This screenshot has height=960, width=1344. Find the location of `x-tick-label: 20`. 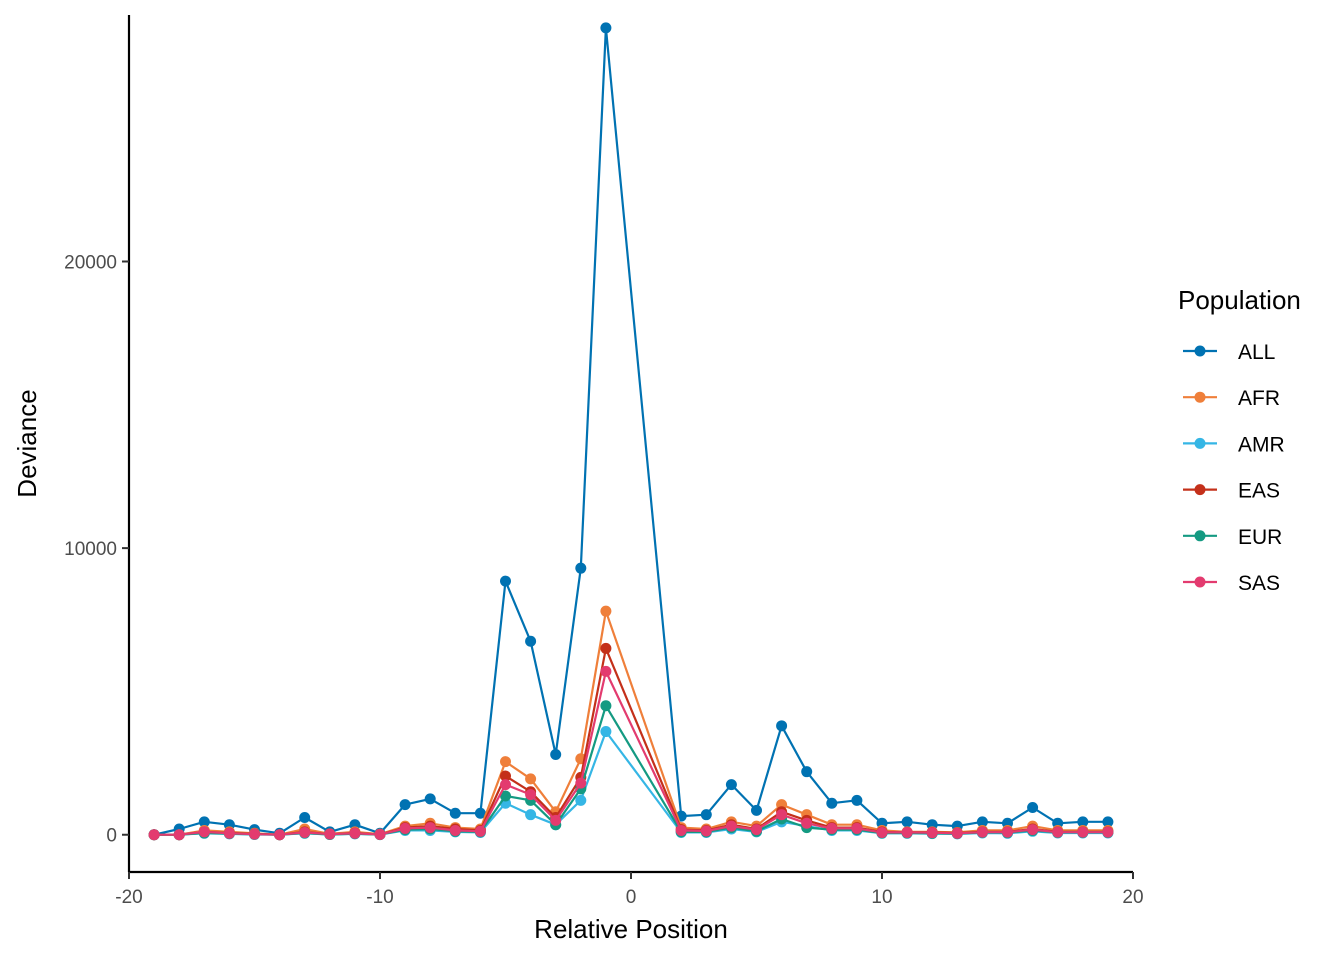

x-tick-label: 20 is located at coordinates (1132, 897).